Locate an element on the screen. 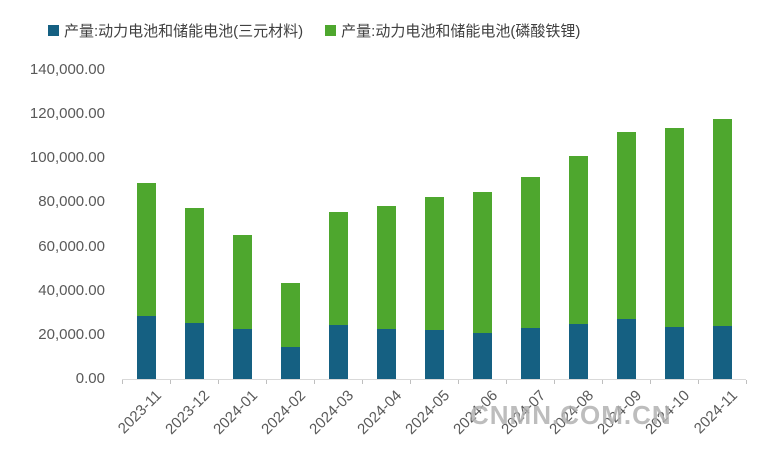 This screenshot has height=462, width=761. x-axis-label: 2023-12 is located at coordinates (188, 412).